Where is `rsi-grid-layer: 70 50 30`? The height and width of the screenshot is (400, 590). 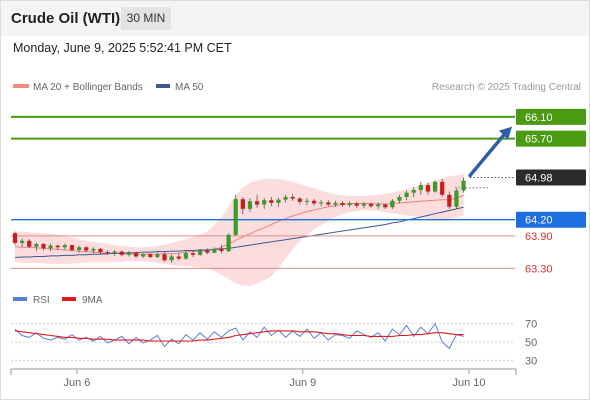
rsi-grid-layer: 70 50 30 is located at coordinates (274, 343).